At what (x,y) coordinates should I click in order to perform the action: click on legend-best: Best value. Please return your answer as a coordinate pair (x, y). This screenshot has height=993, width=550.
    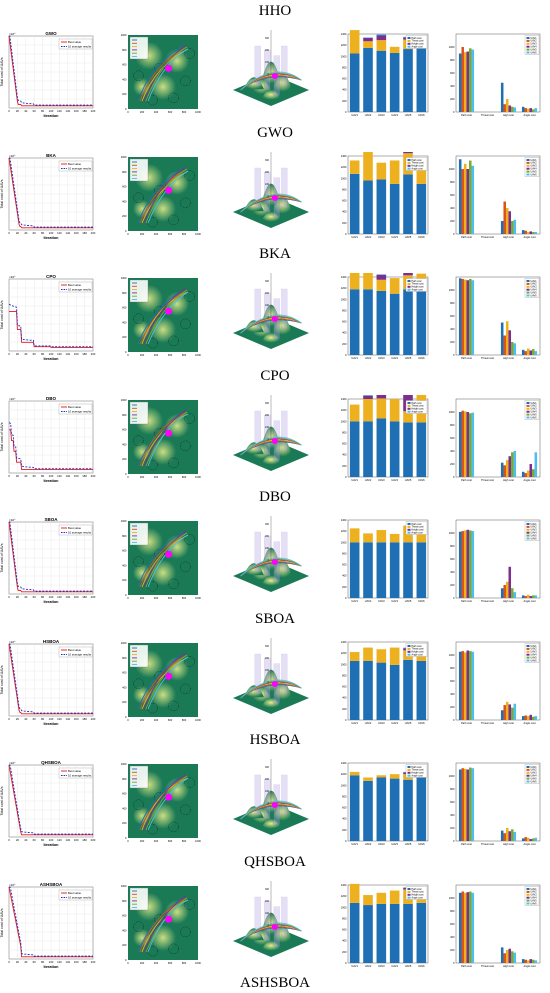
    Looking at the image, I should click on (75, 407).